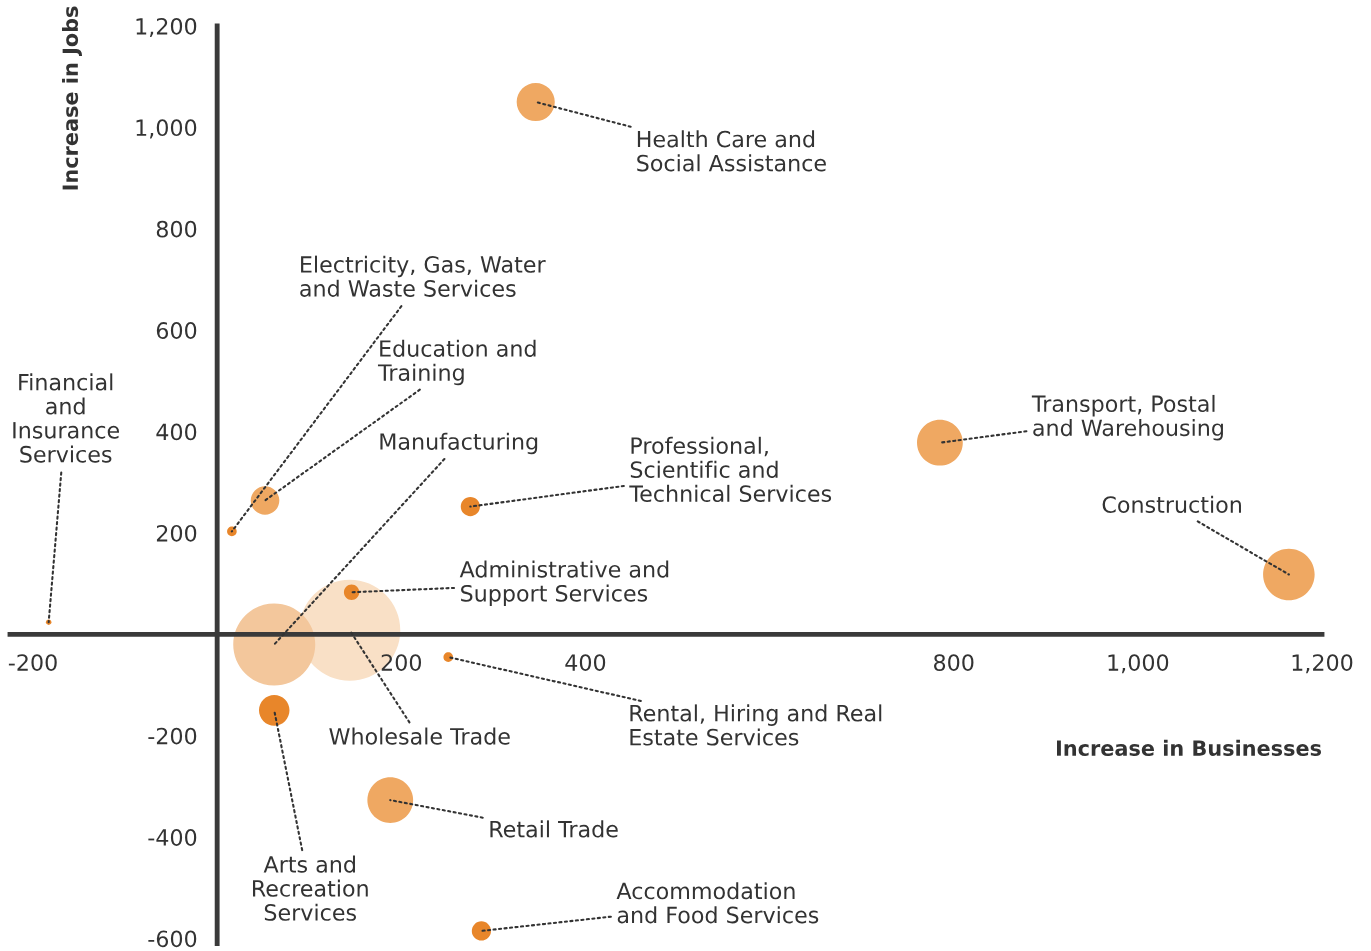 The width and height of the screenshot is (1371, 951). Describe the element at coordinates (72, 98) in the screenshot. I see `y-axis-title: Increase in Jobs` at that location.